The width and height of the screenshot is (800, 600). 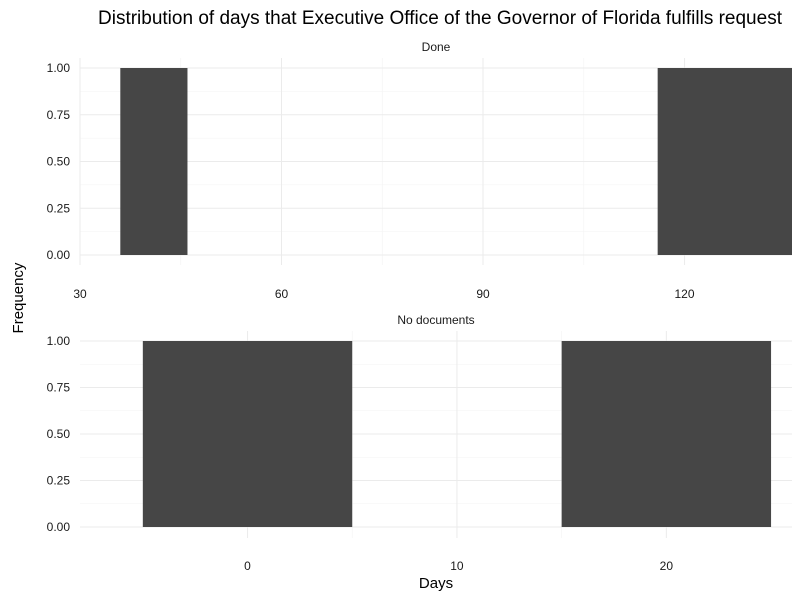 What do you see at coordinates (685, 294) in the screenshot?
I see `x-tick-label: 120` at bounding box center [685, 294].